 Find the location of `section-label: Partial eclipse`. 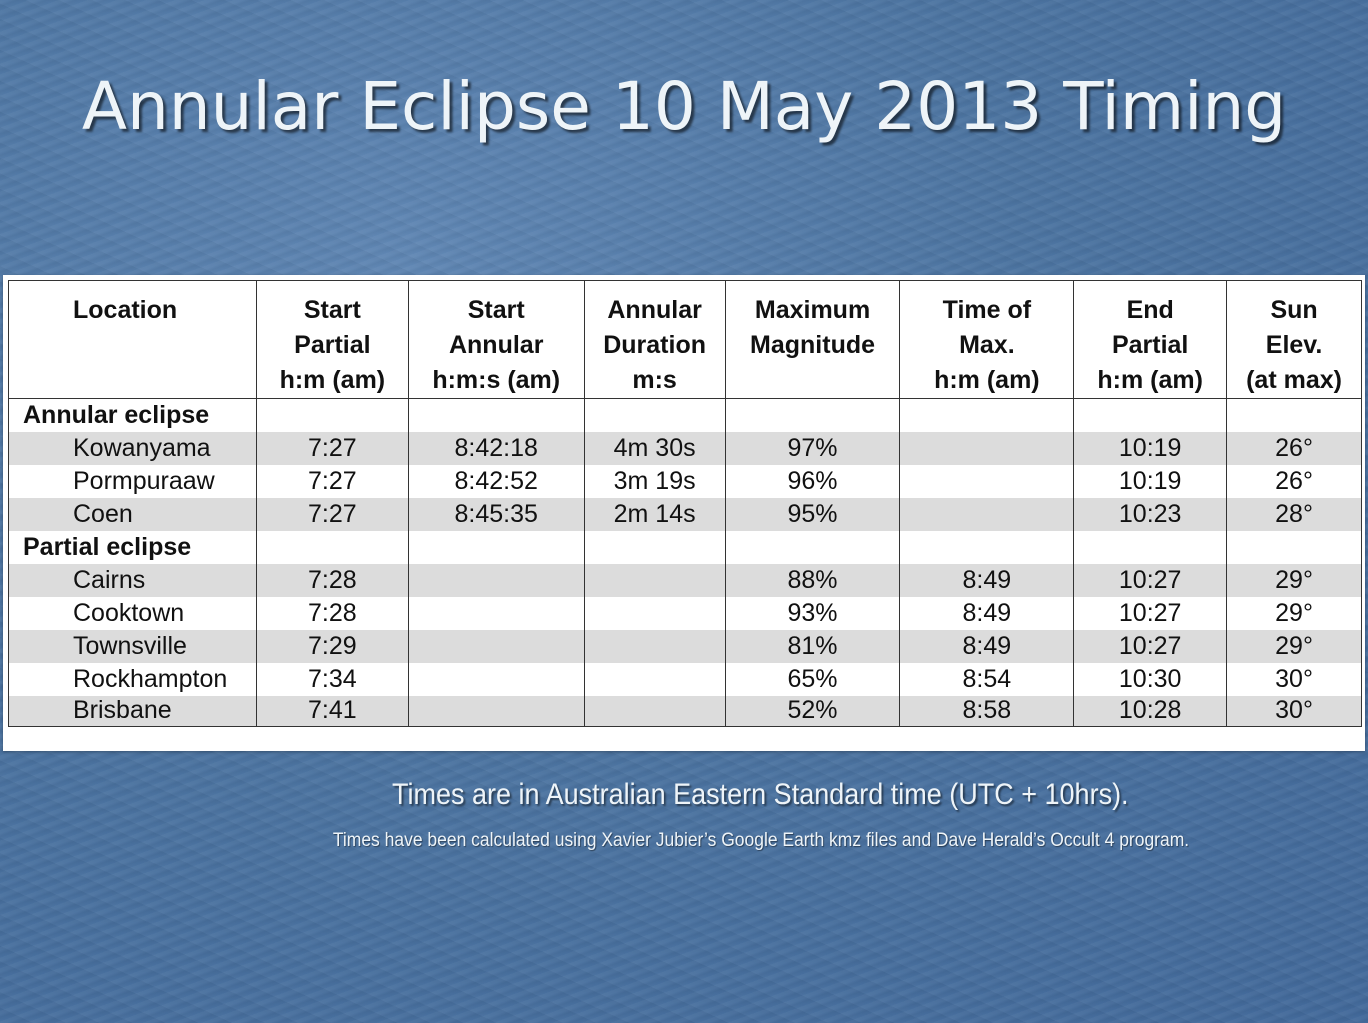

section-label: Partial eclipse is located at coordinates (132, 547).